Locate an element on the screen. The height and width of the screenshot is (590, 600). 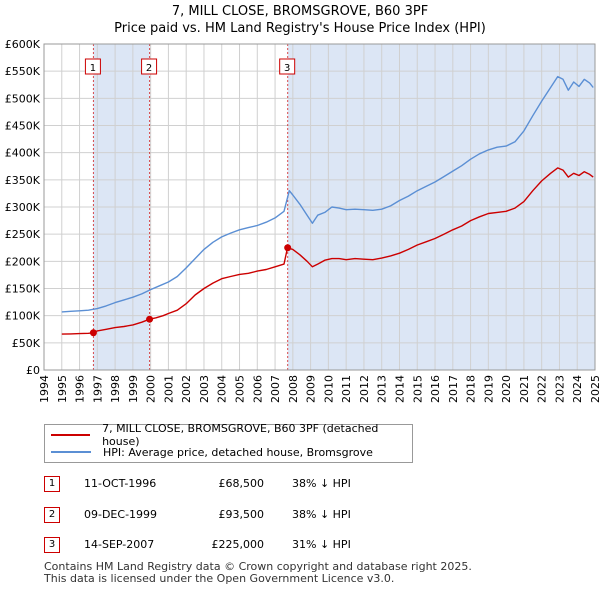
x-tick-label: 2017 is located at coordinates (453, 389).